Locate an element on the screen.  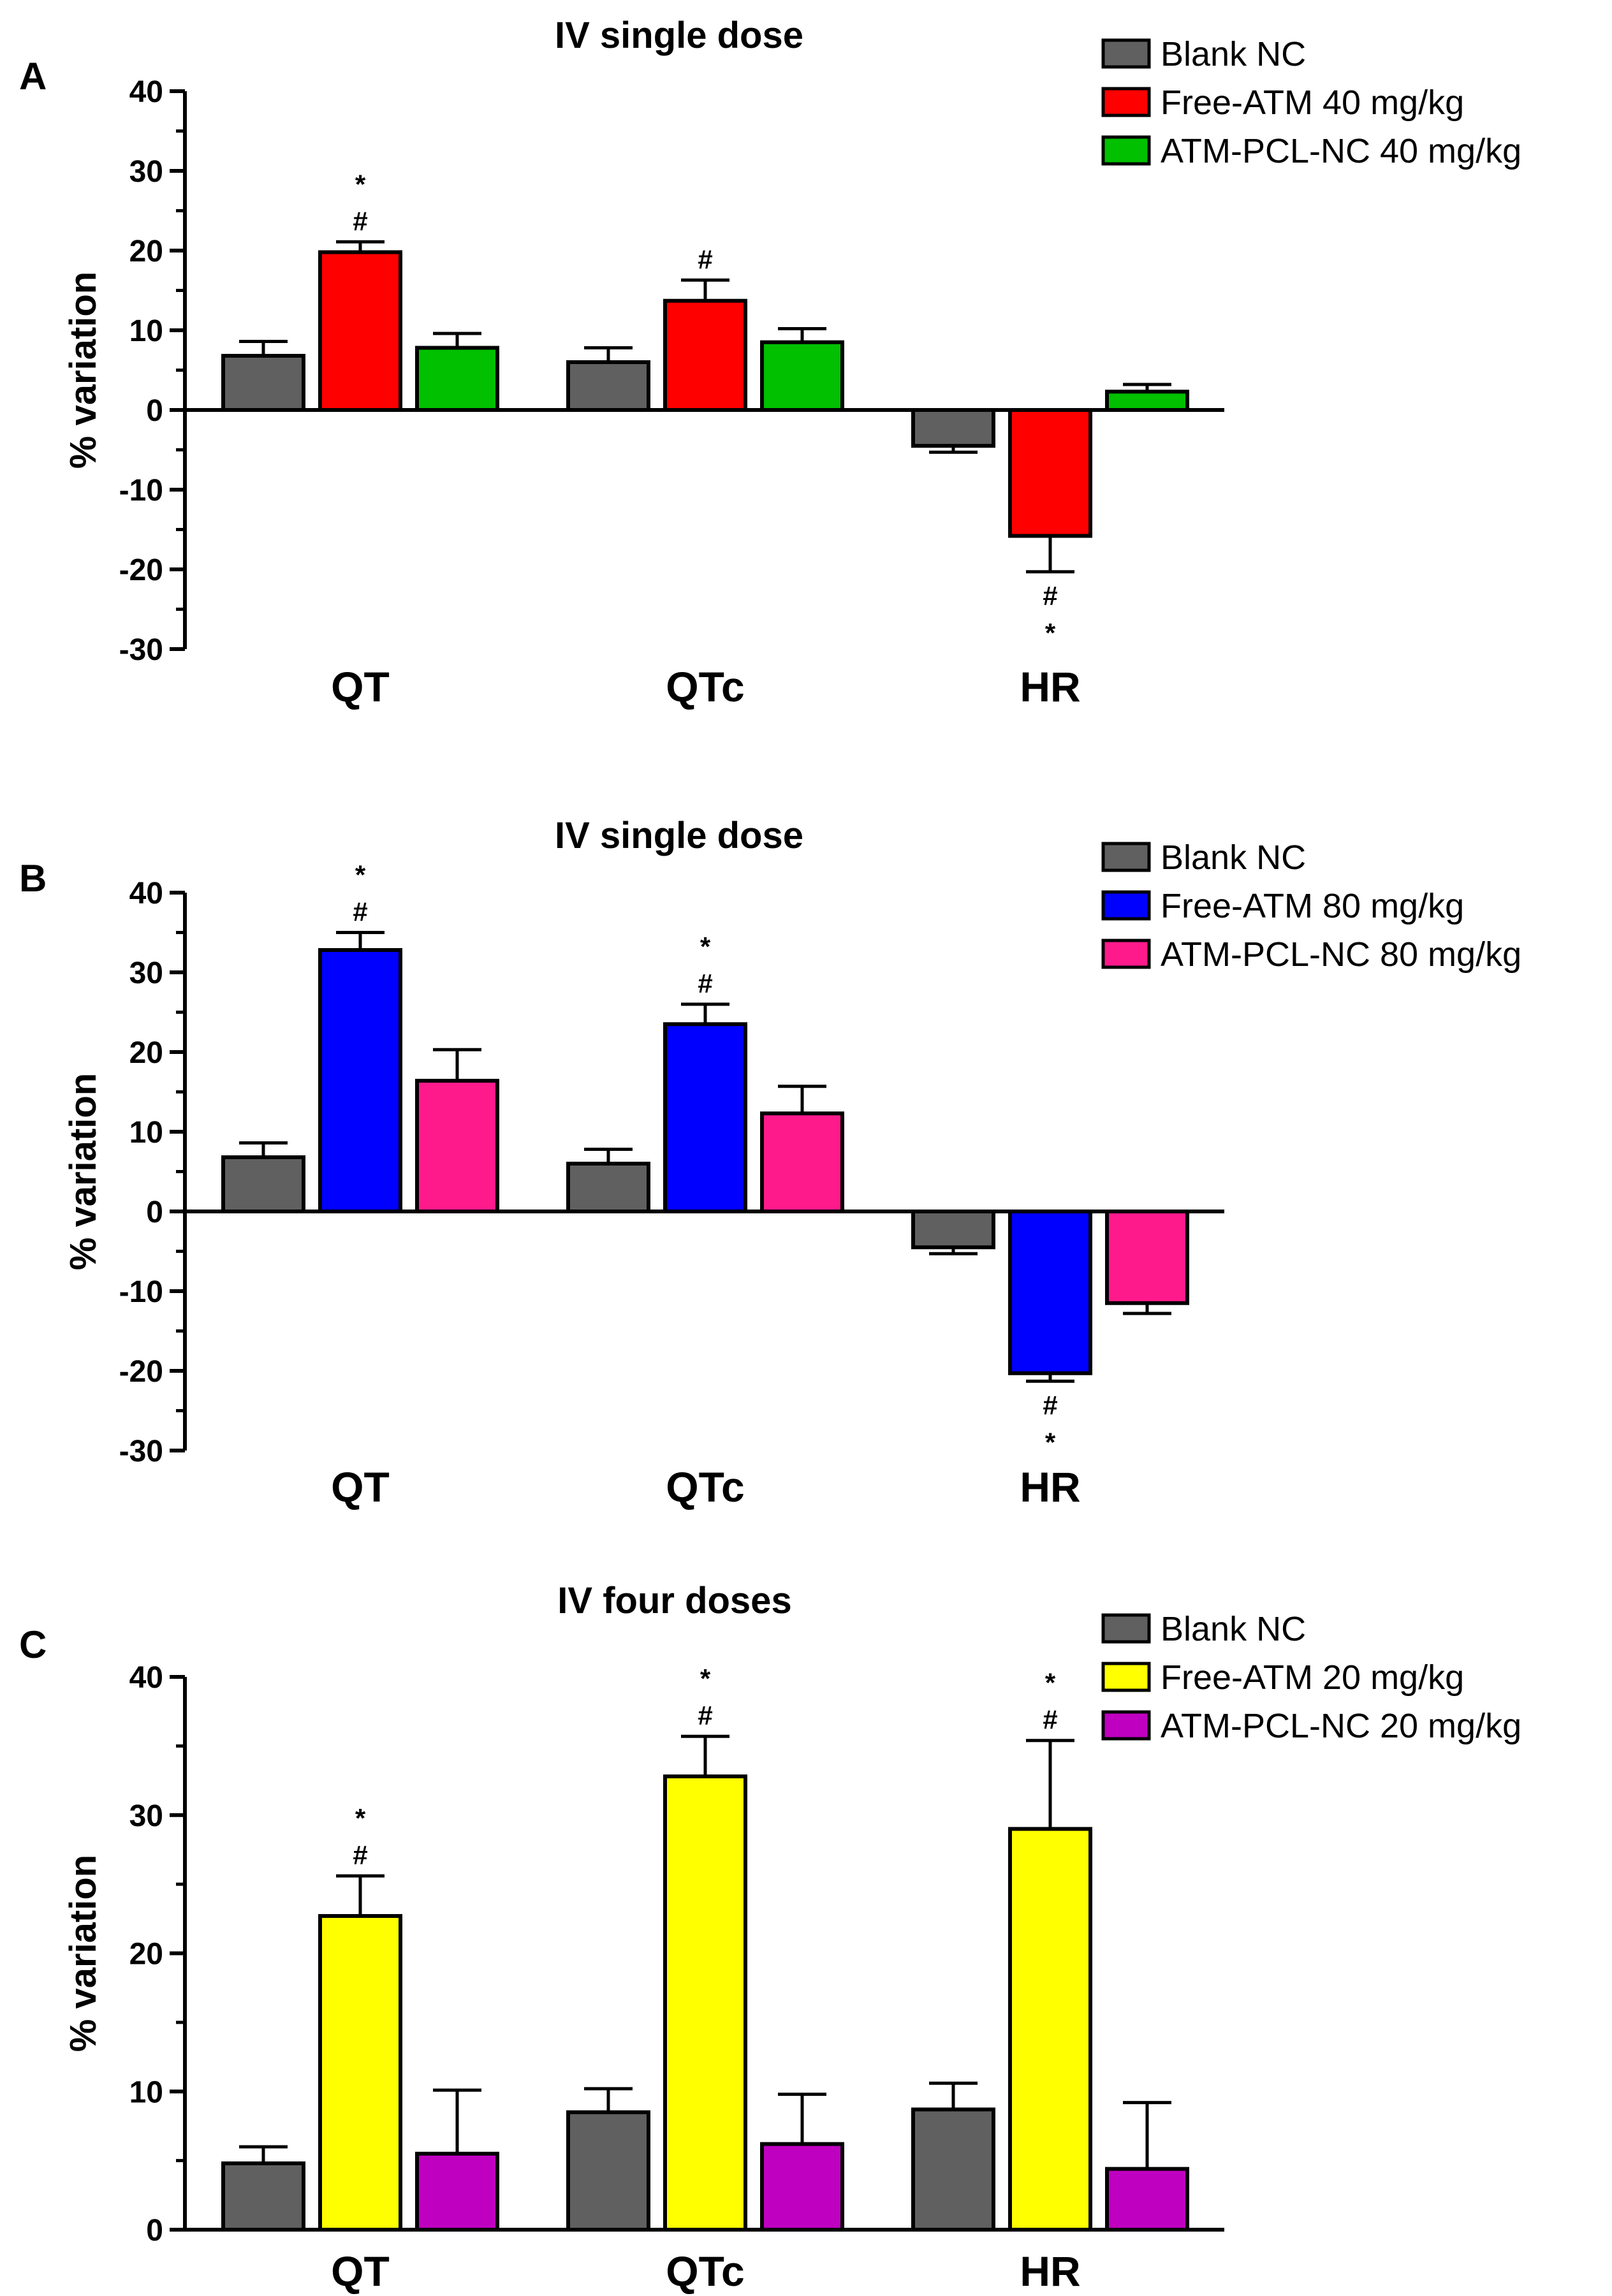
legend-entry: Free-ATM 40 mg/kg is located at coordinates (1312, 103).